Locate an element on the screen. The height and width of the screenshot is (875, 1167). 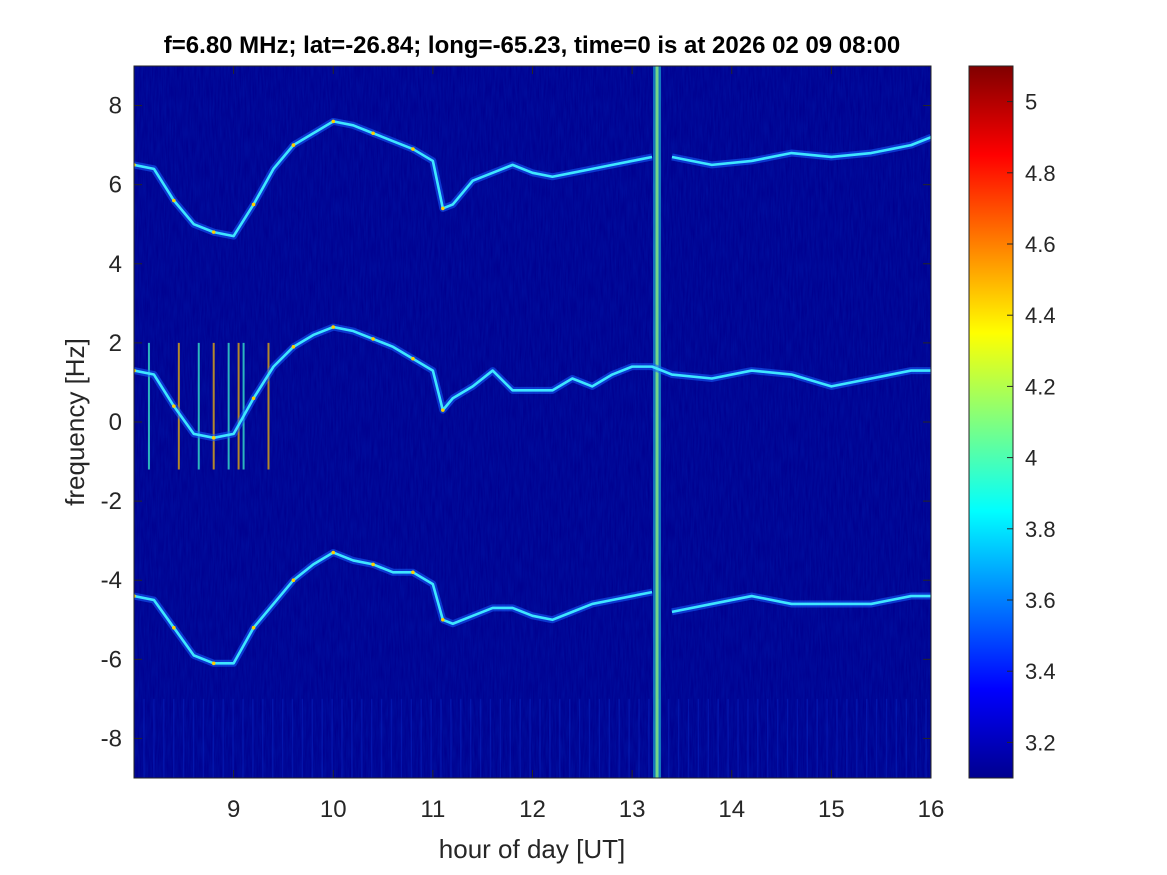
y-tick-label: 8 is located at coordinates (115, 106).